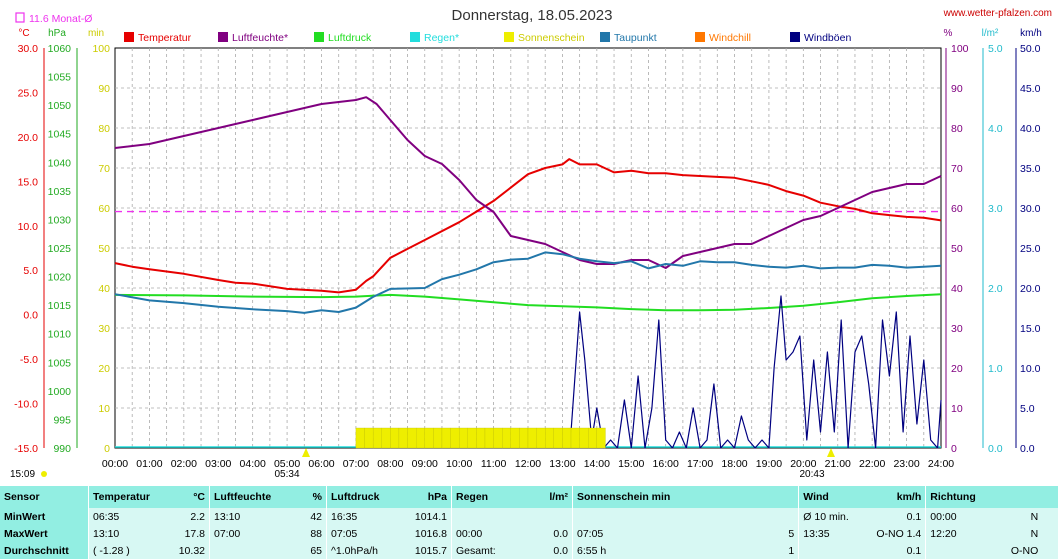 The image size is (1058, 559). Describe the element at coordinates (1018, 497) in the screenshot. I see `stats-header-dir-spacer` at that location.